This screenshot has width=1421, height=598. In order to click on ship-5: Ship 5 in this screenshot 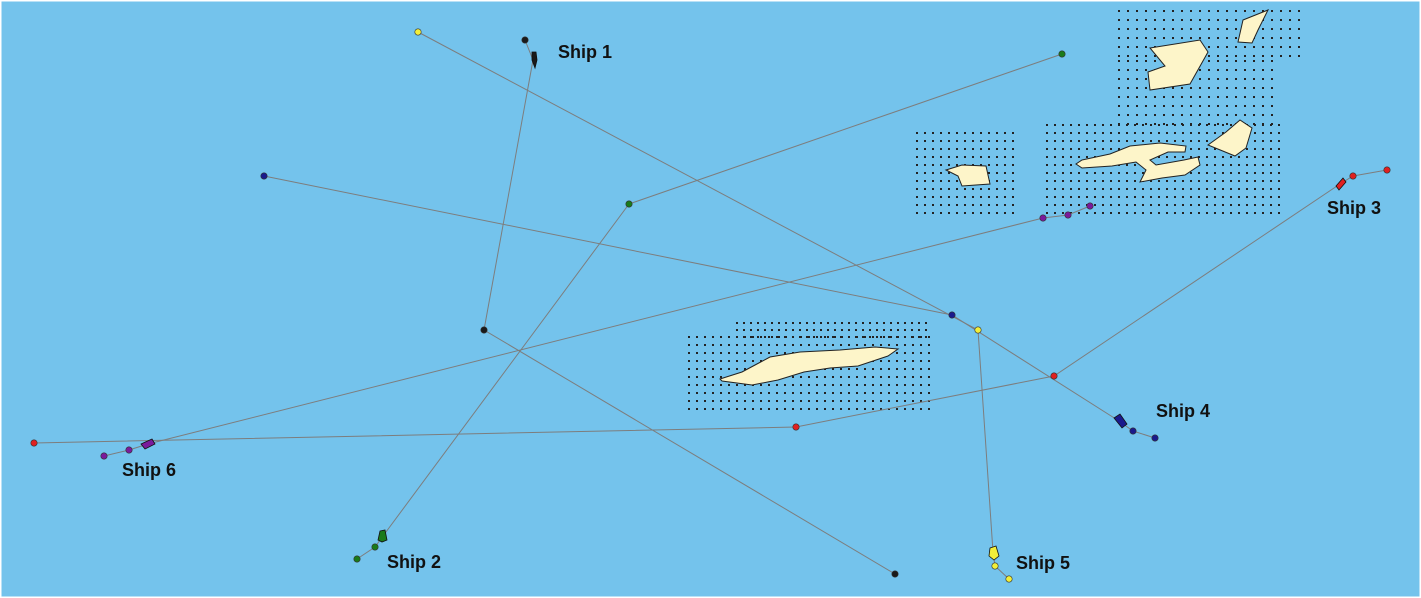, I will do `click(1029, 559)`.